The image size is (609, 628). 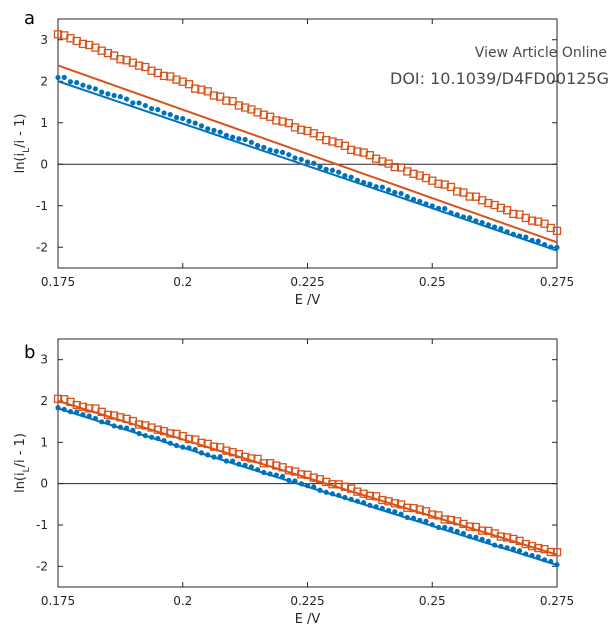 I want to click on panel-letter: a, so click(x=29, y=18).